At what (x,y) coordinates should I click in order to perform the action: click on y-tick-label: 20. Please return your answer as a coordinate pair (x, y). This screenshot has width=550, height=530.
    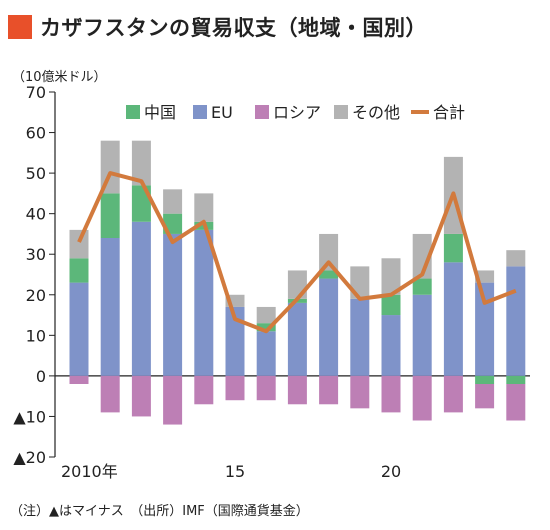
    Looking at the image, I should click on (36, 295).